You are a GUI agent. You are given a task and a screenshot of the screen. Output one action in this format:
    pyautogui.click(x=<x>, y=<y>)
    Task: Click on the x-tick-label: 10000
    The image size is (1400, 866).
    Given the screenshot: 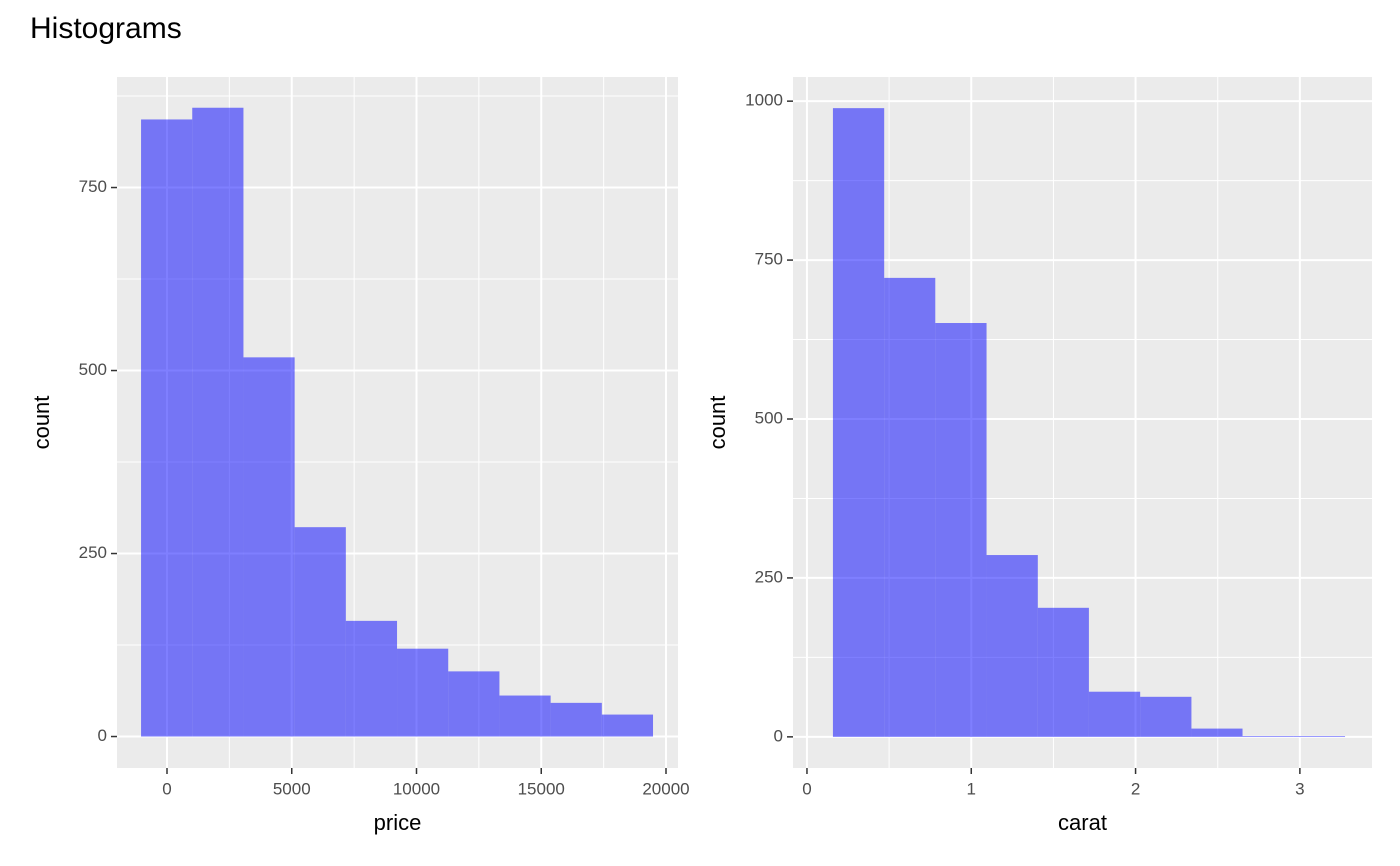 What is the action you would take?
    pyautogui.click(x=416, y=788)
    